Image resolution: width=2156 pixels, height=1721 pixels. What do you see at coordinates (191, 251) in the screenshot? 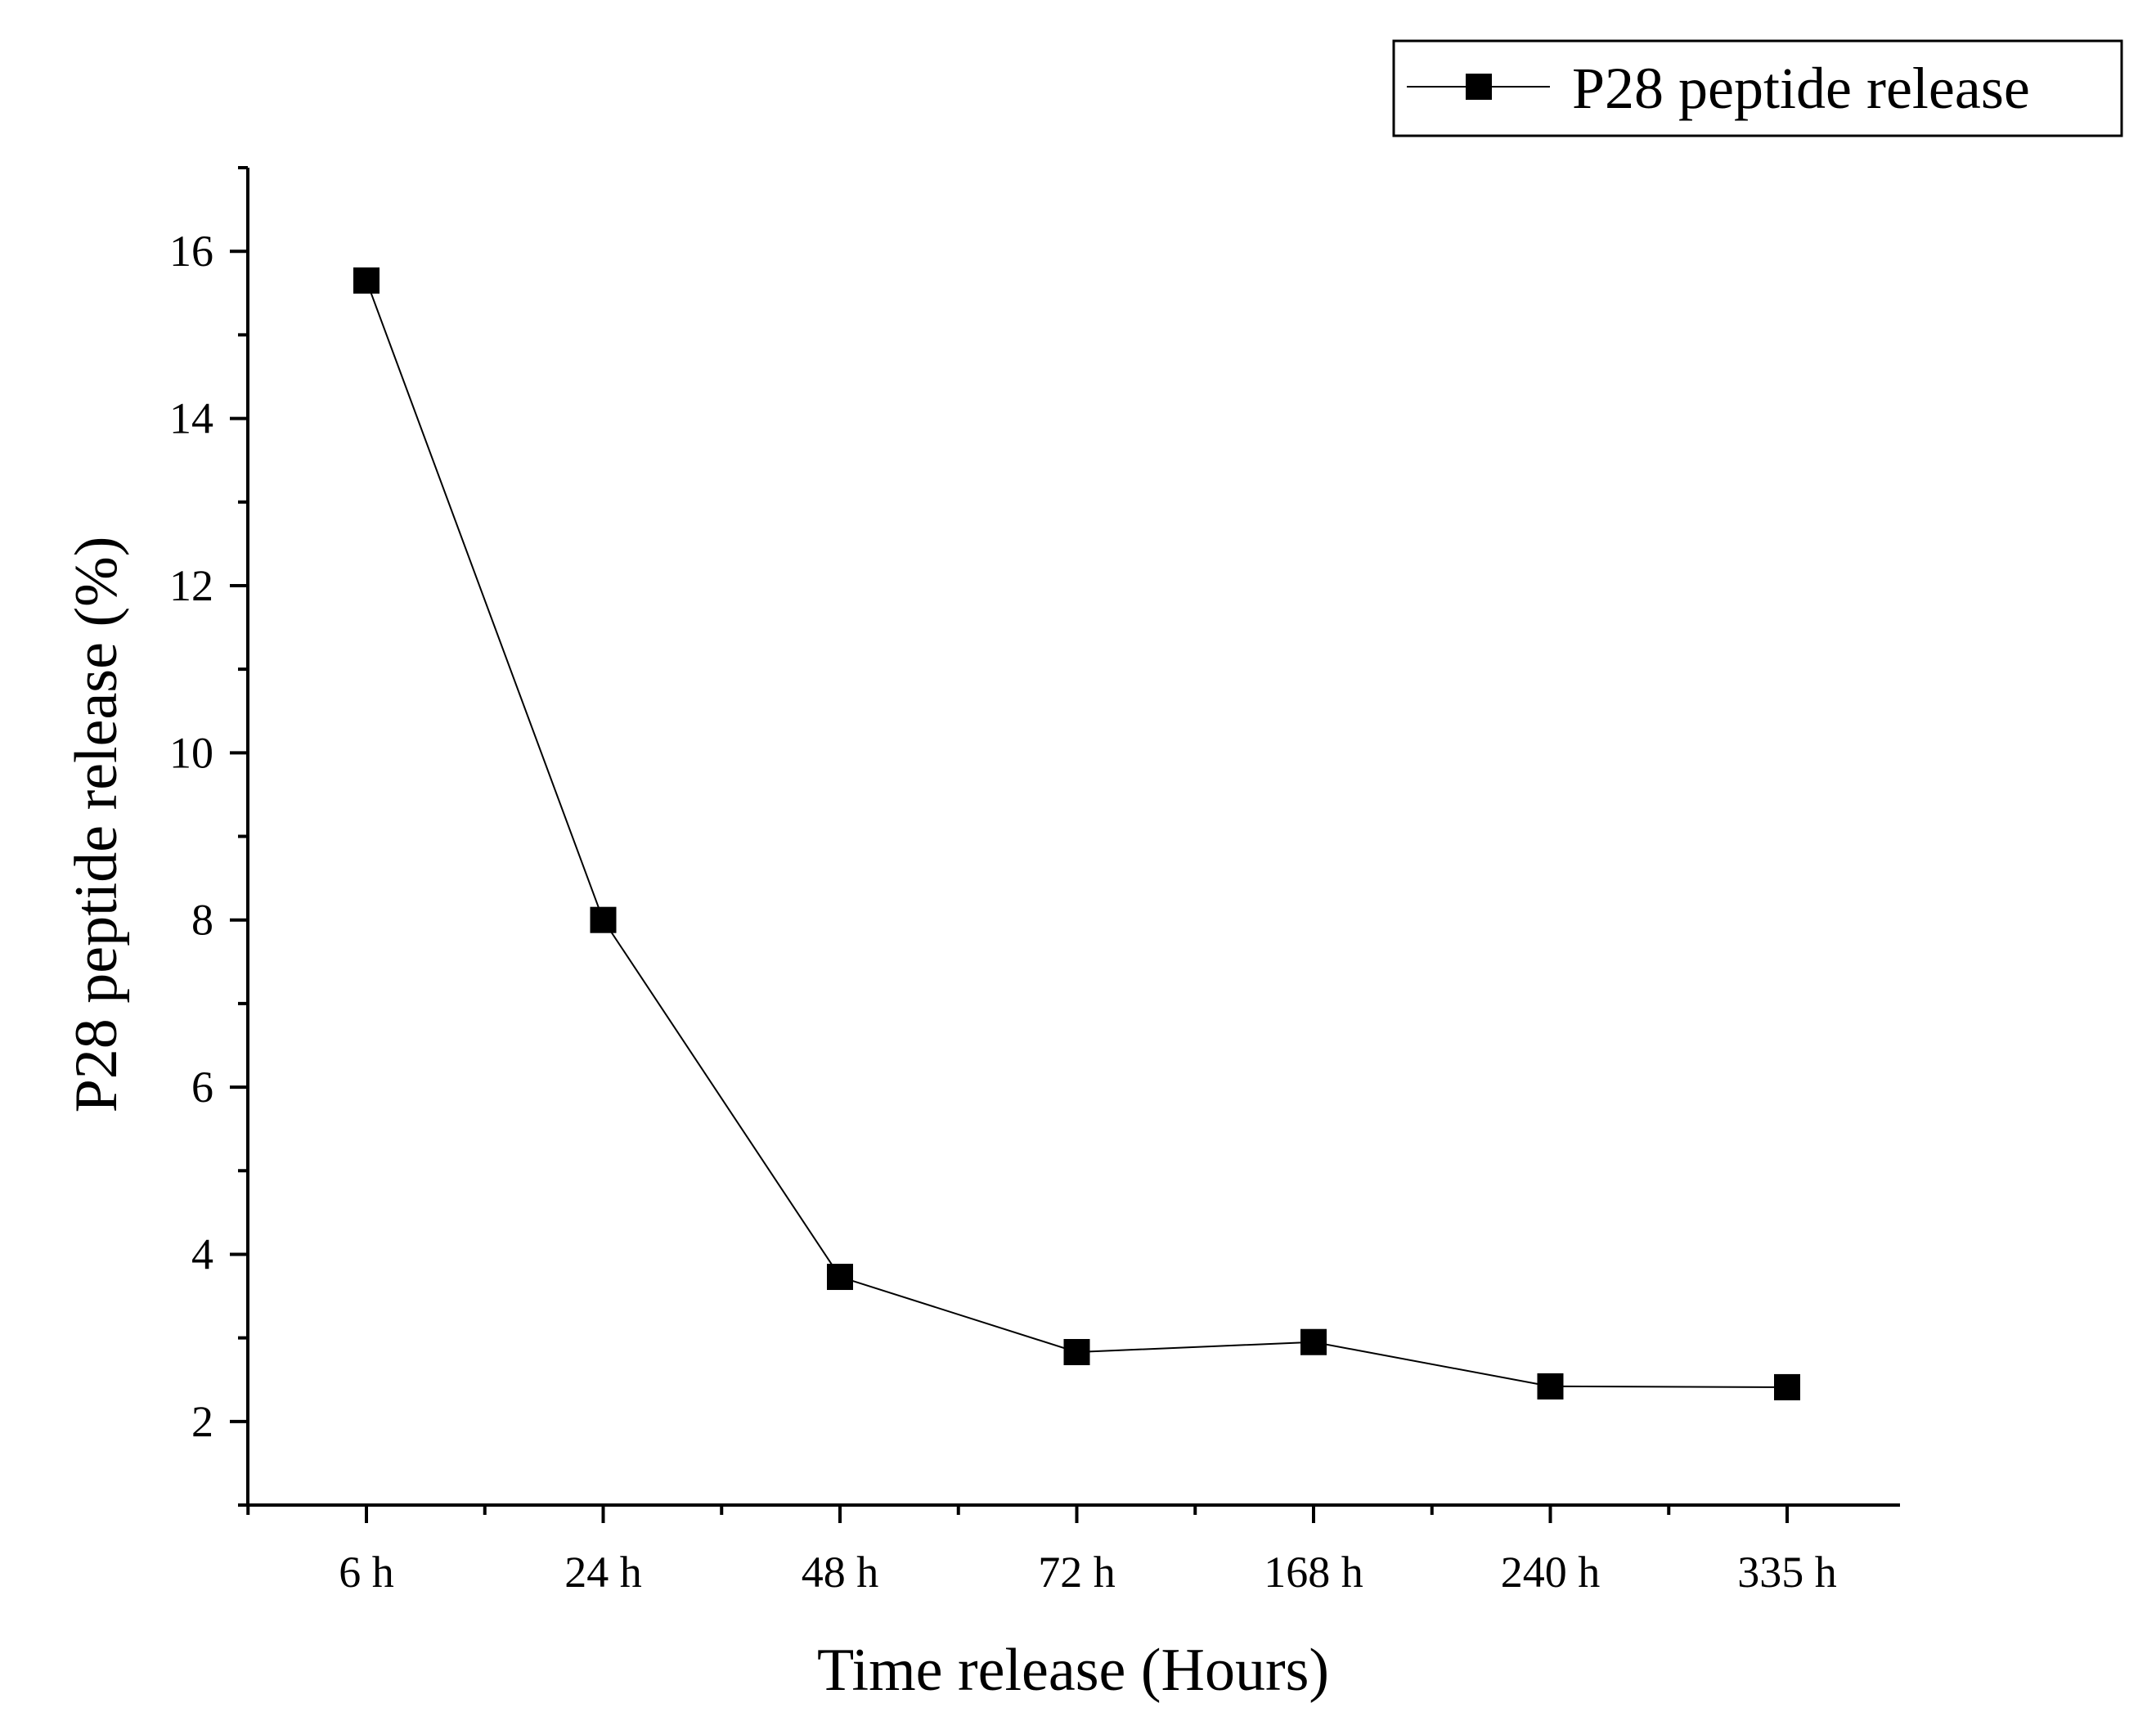
I see `y-tick-label: 16` at bounding box center [191, 251].